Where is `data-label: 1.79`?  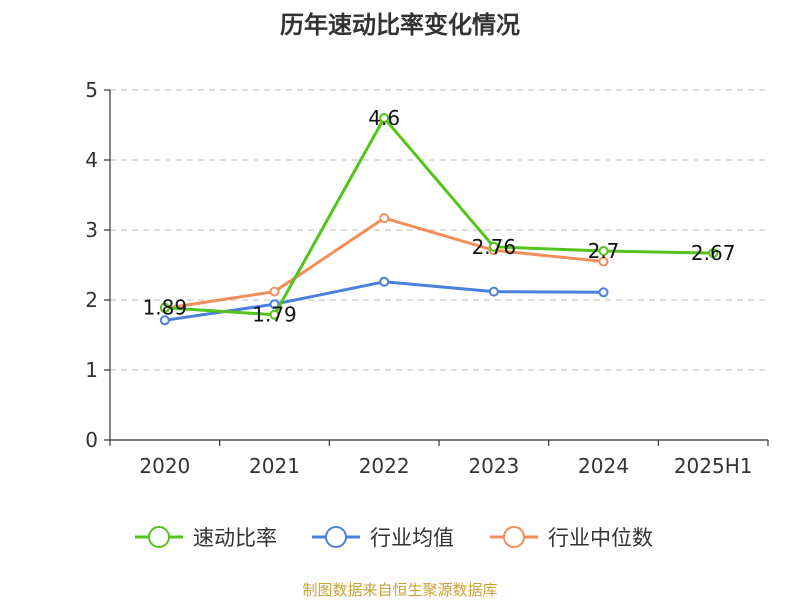
data-label: 1.79 is located at coordinates (274, 315).